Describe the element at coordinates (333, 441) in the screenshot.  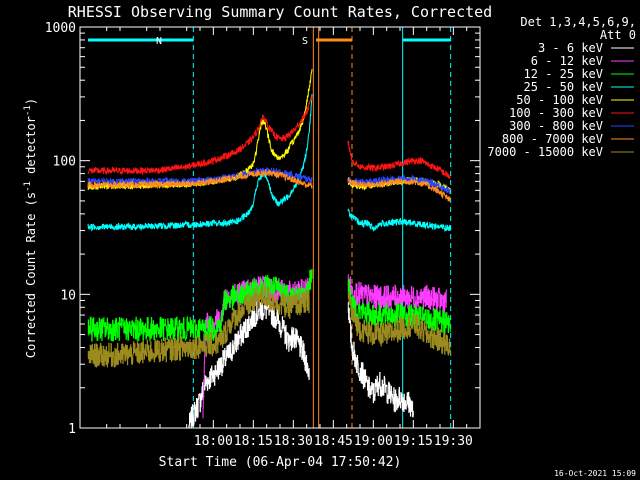
I see `x-tick-label: 18:45` at that location.